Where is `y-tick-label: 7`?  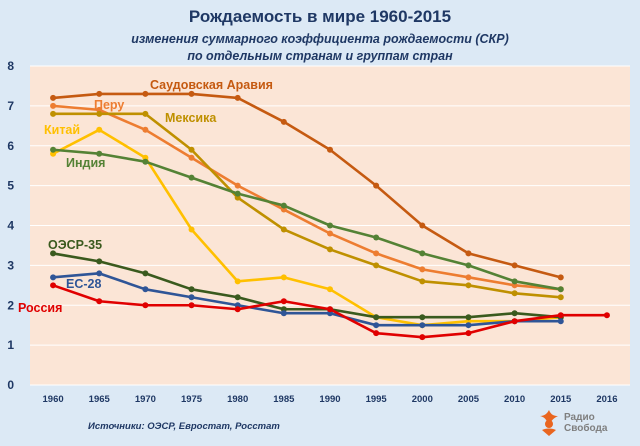 y-tick-label: 7 is located at coordinates (10, 106).